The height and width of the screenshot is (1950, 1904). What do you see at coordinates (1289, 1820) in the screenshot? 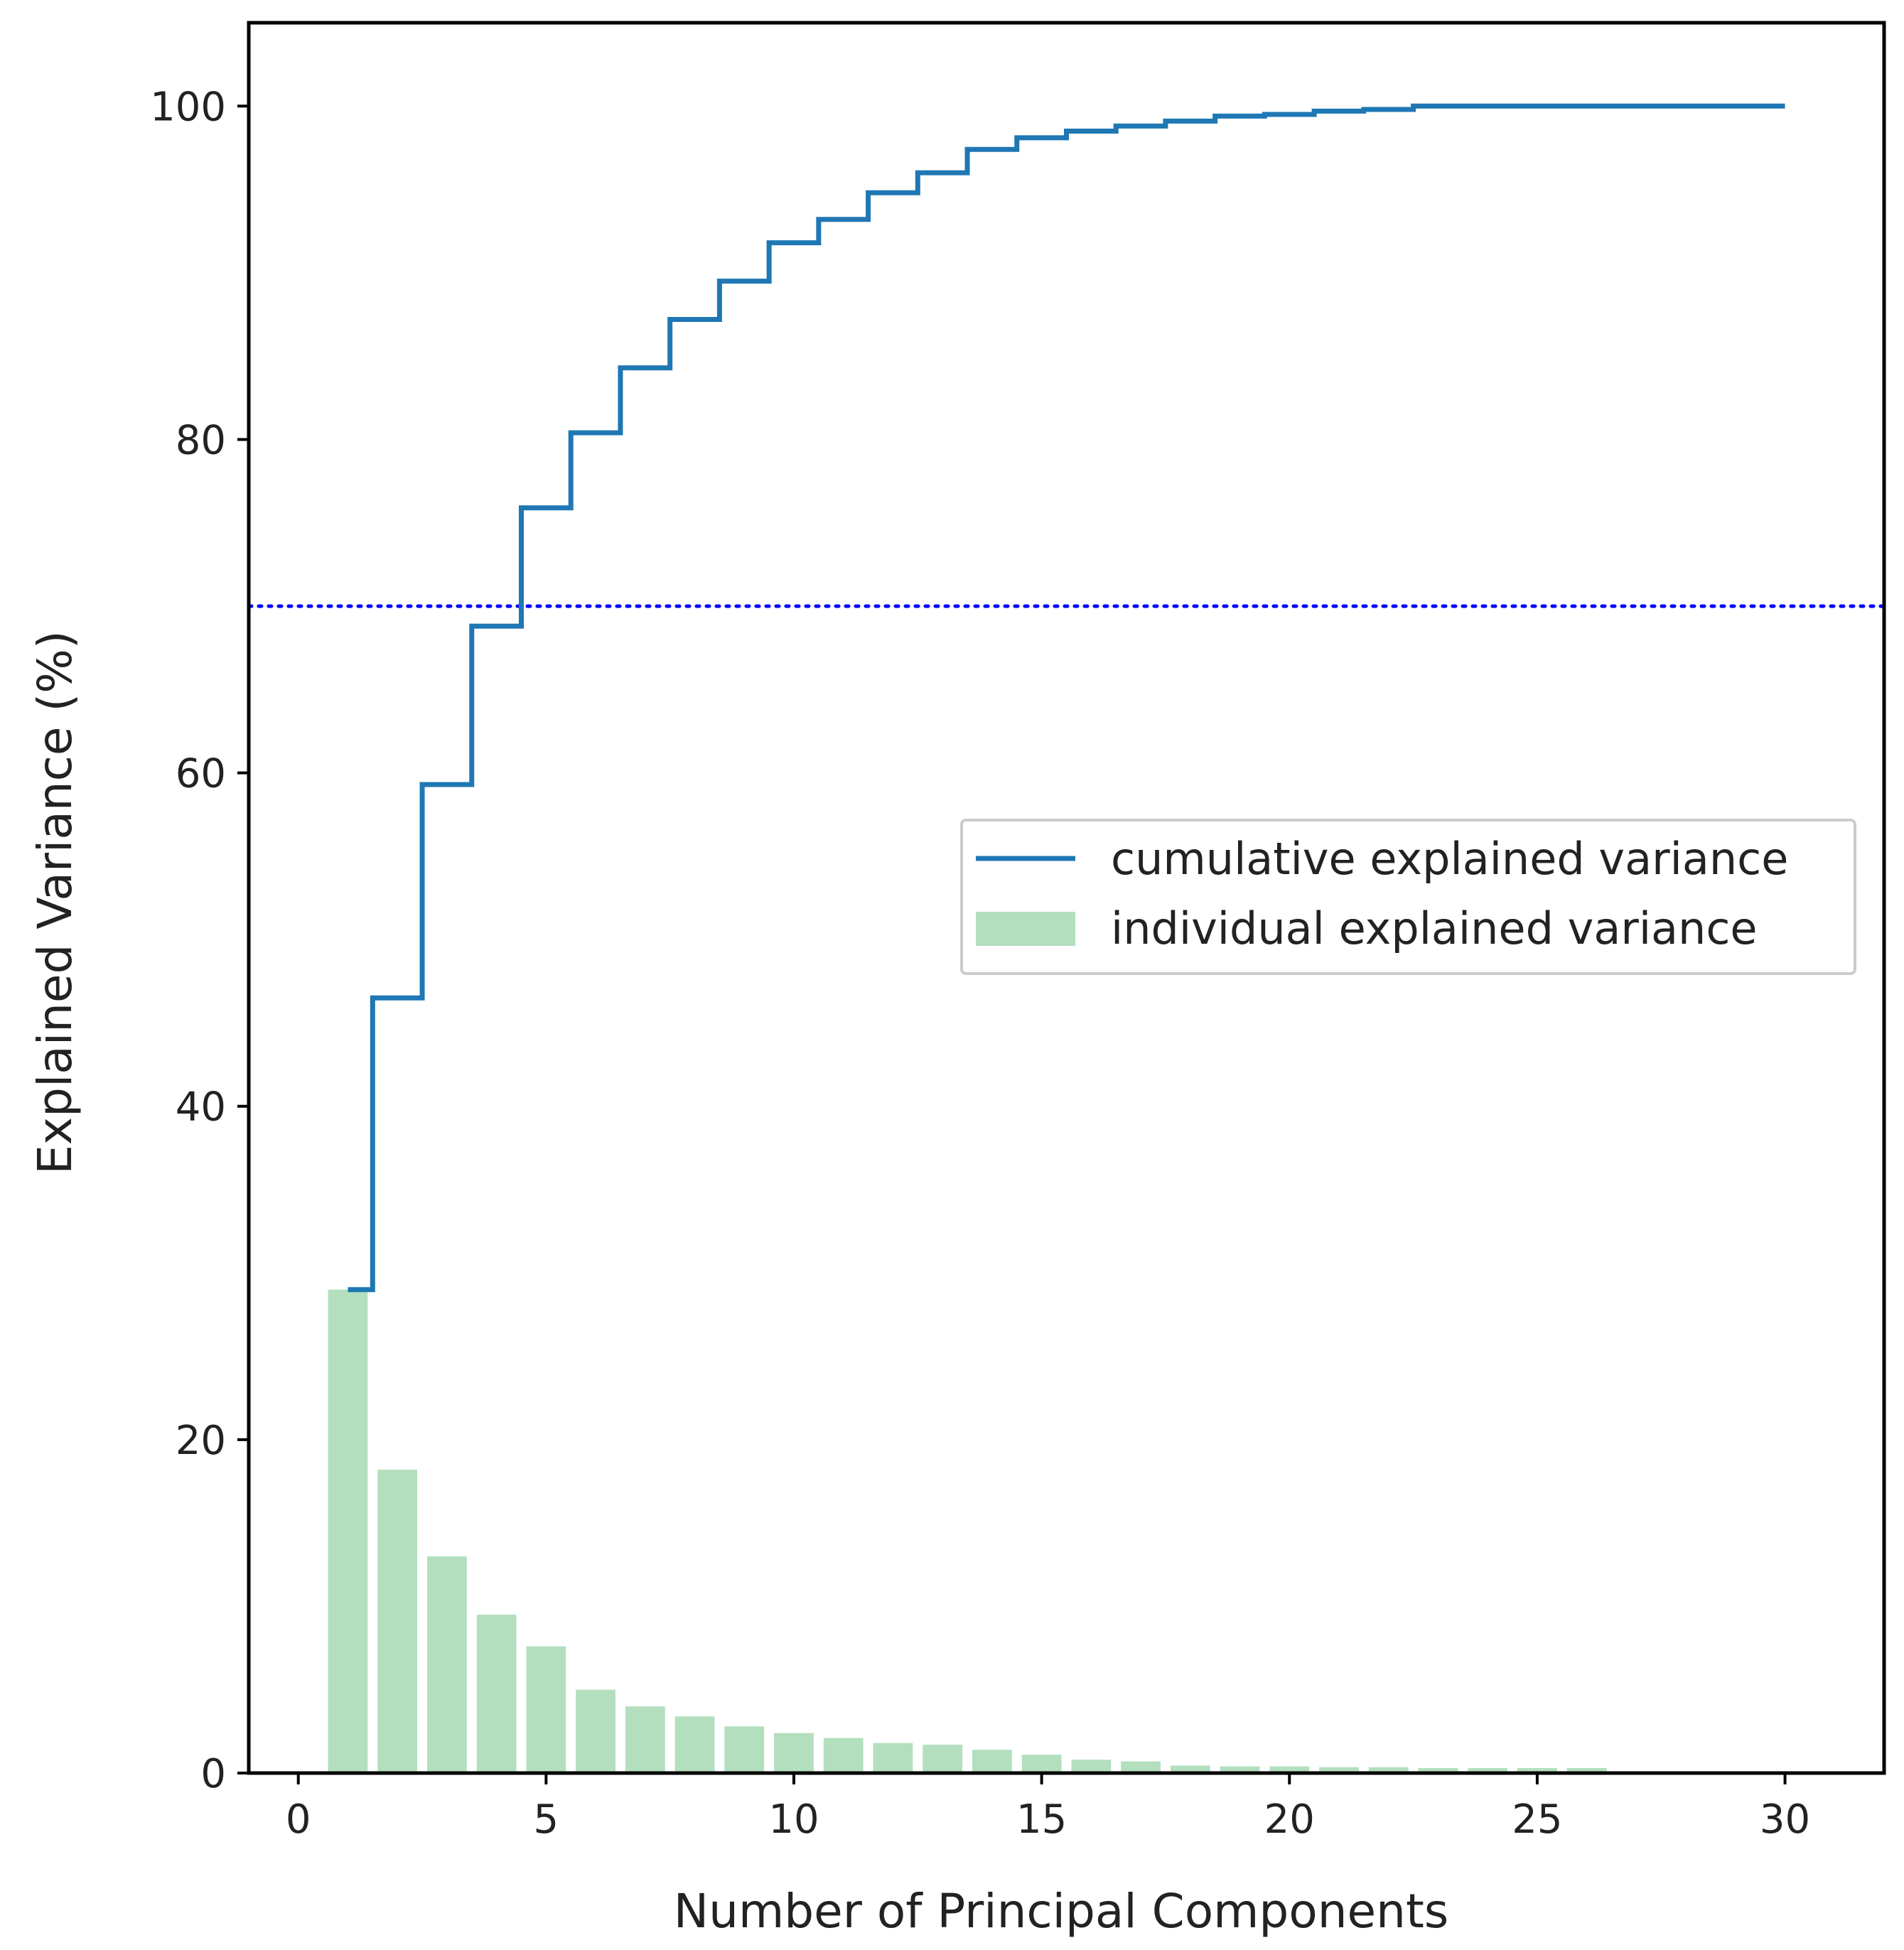
I see `x-tick-label: 20` at bounding box center [1289, 1820].